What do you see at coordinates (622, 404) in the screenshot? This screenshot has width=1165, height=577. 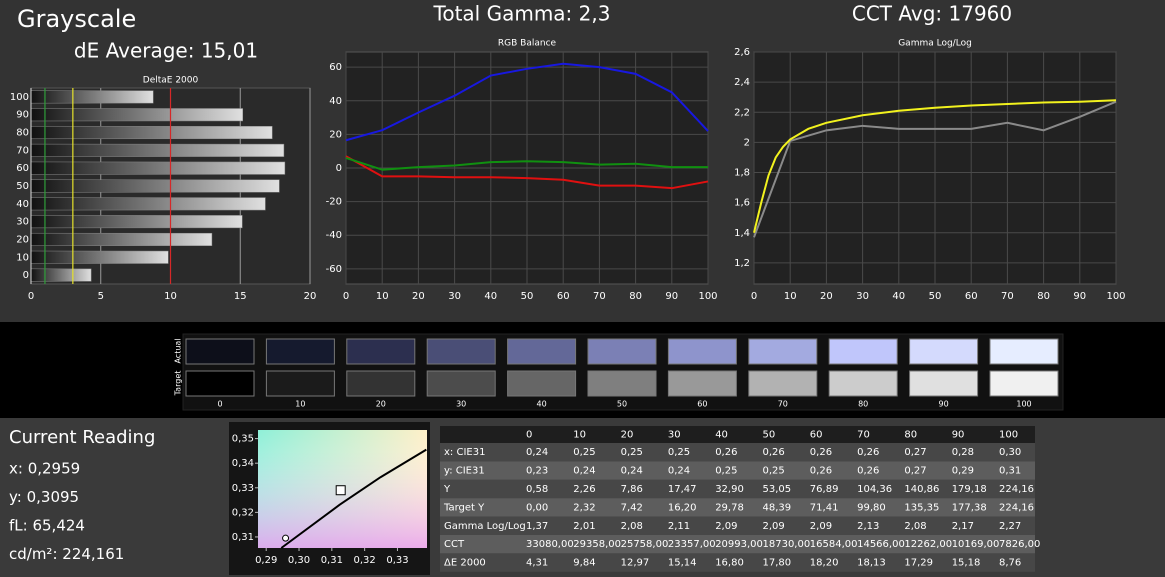 I see `swatch-label: 50` at bounding box center [622, 404].